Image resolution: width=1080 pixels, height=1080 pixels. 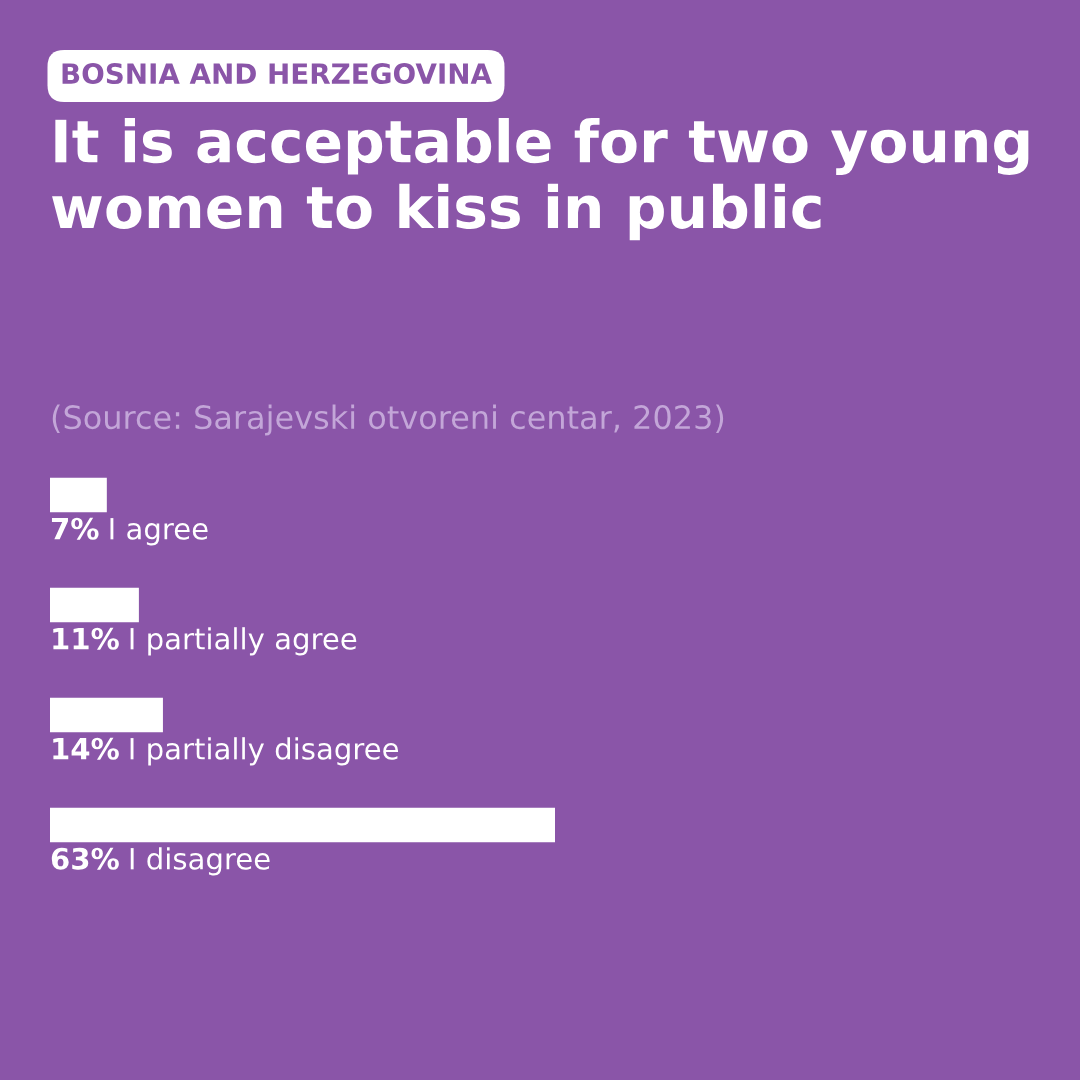 What do you see at coordinates (243, 641) in the screenshot?
I see `y-tick-label: I partially agree` at bounding box center [243, 641].